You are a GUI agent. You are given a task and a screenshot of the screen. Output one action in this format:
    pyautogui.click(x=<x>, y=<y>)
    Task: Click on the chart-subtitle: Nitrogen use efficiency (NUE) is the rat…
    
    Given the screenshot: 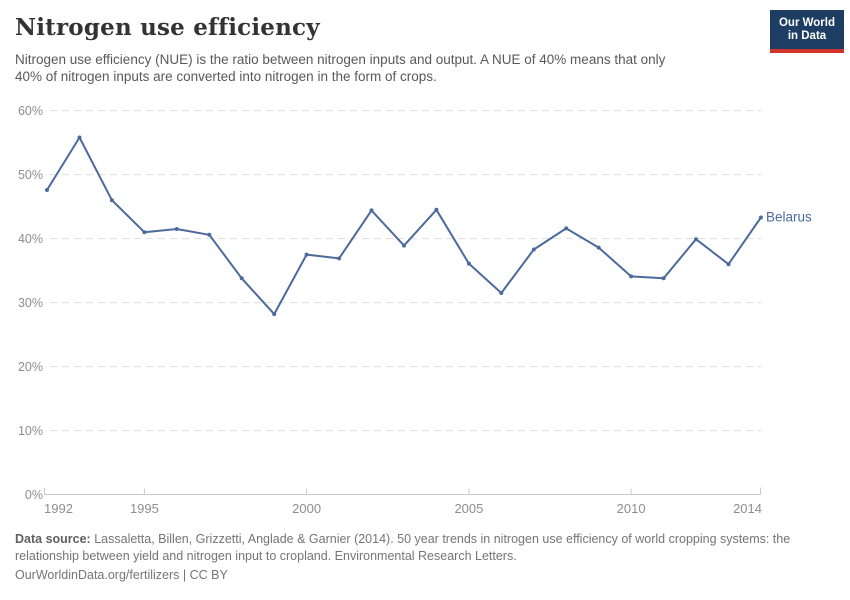 What is the action you would take?
    pyautogui.click(x=385, y=68)
    